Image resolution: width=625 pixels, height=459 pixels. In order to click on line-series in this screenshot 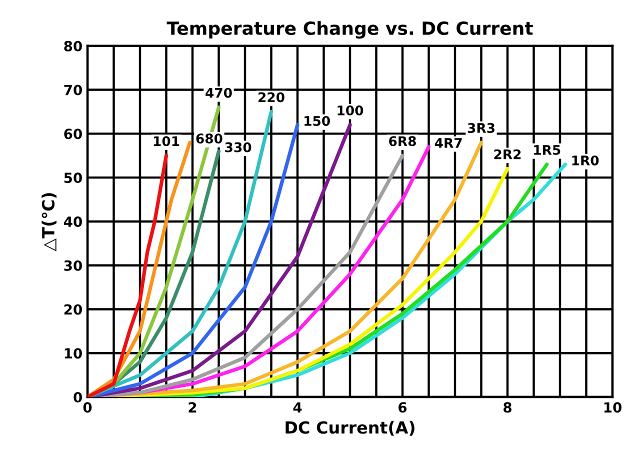, I will do `click(128, 276)`.